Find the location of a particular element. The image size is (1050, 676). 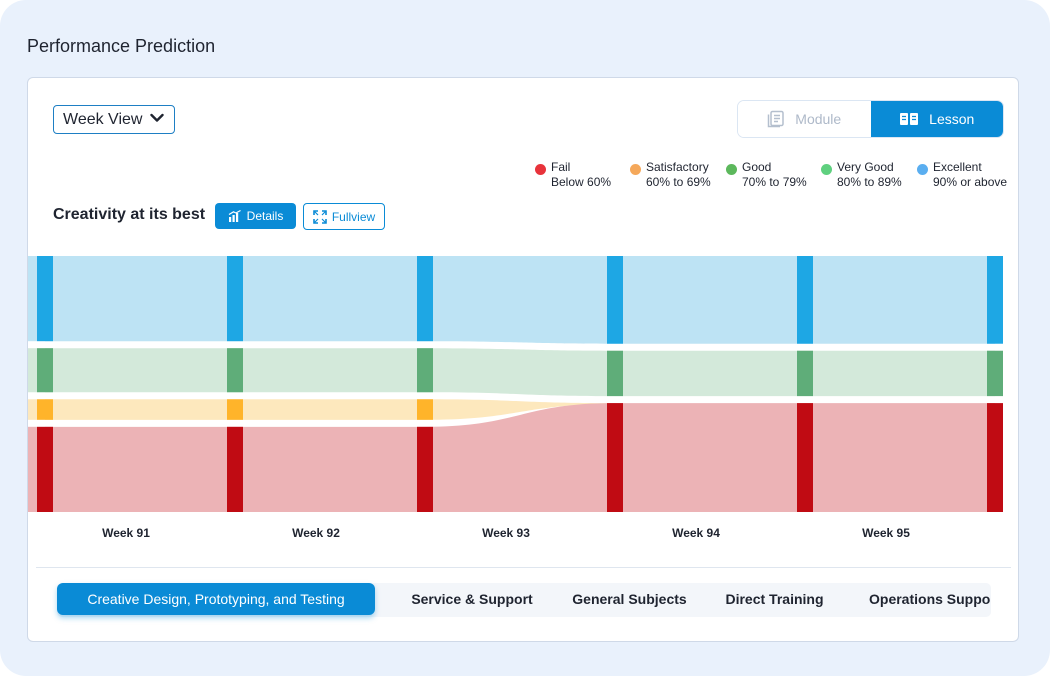

legend-item-satisfactory: Satisfactory 60% to 69% is located at coordinates (670, 175).